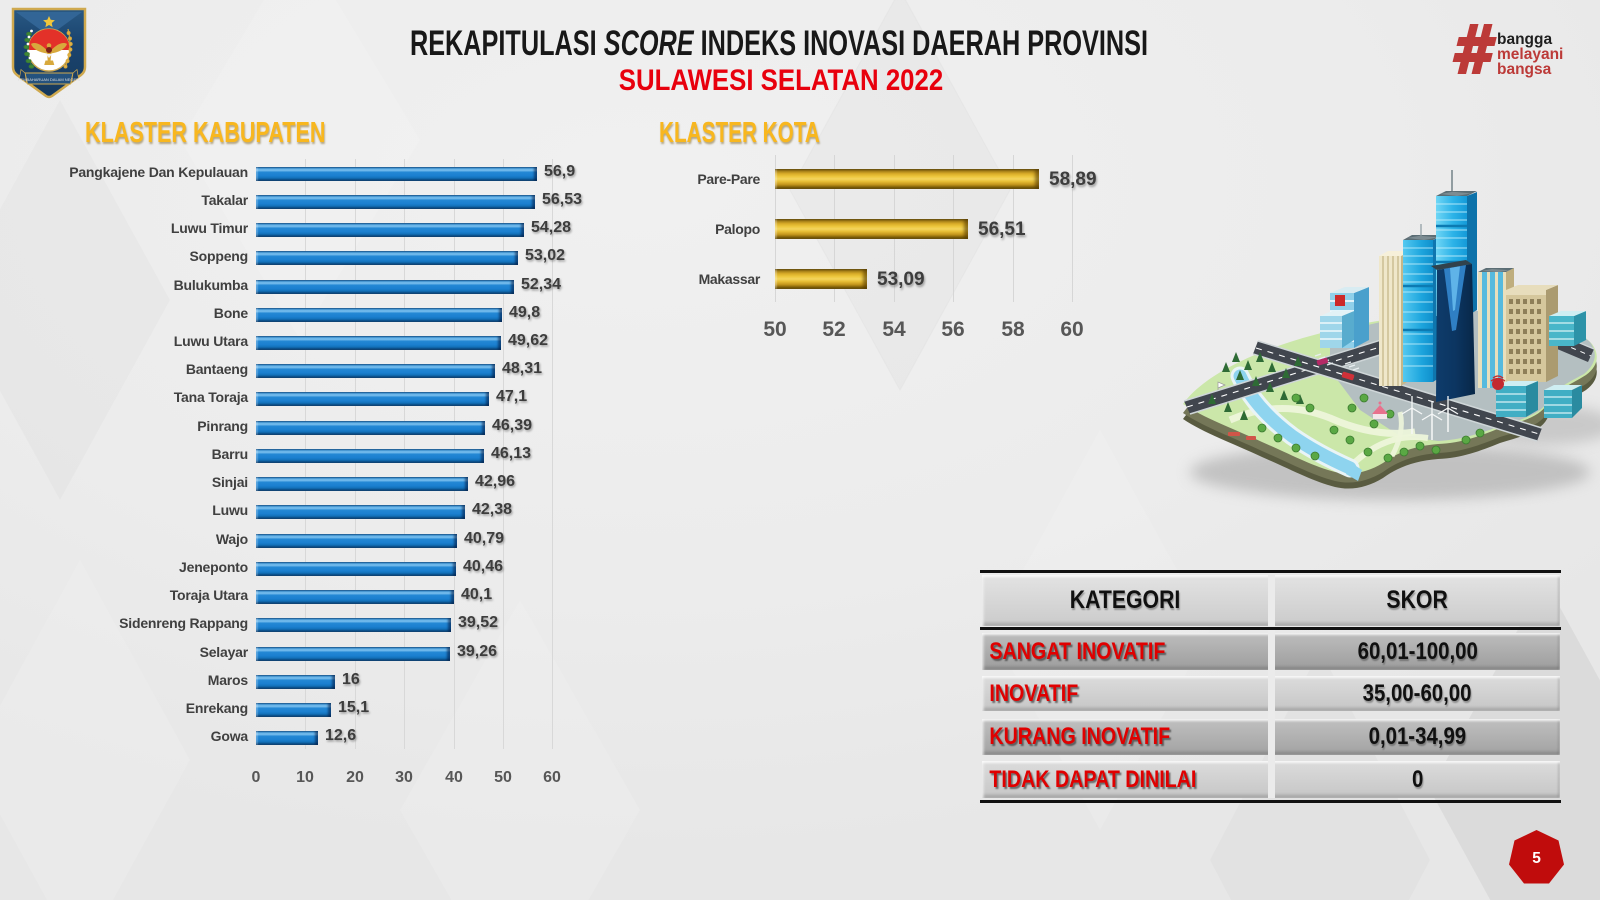 The height and width of the screenshot is (900, 1600). I want to click on svg-text: 5, so click(1536, 858).